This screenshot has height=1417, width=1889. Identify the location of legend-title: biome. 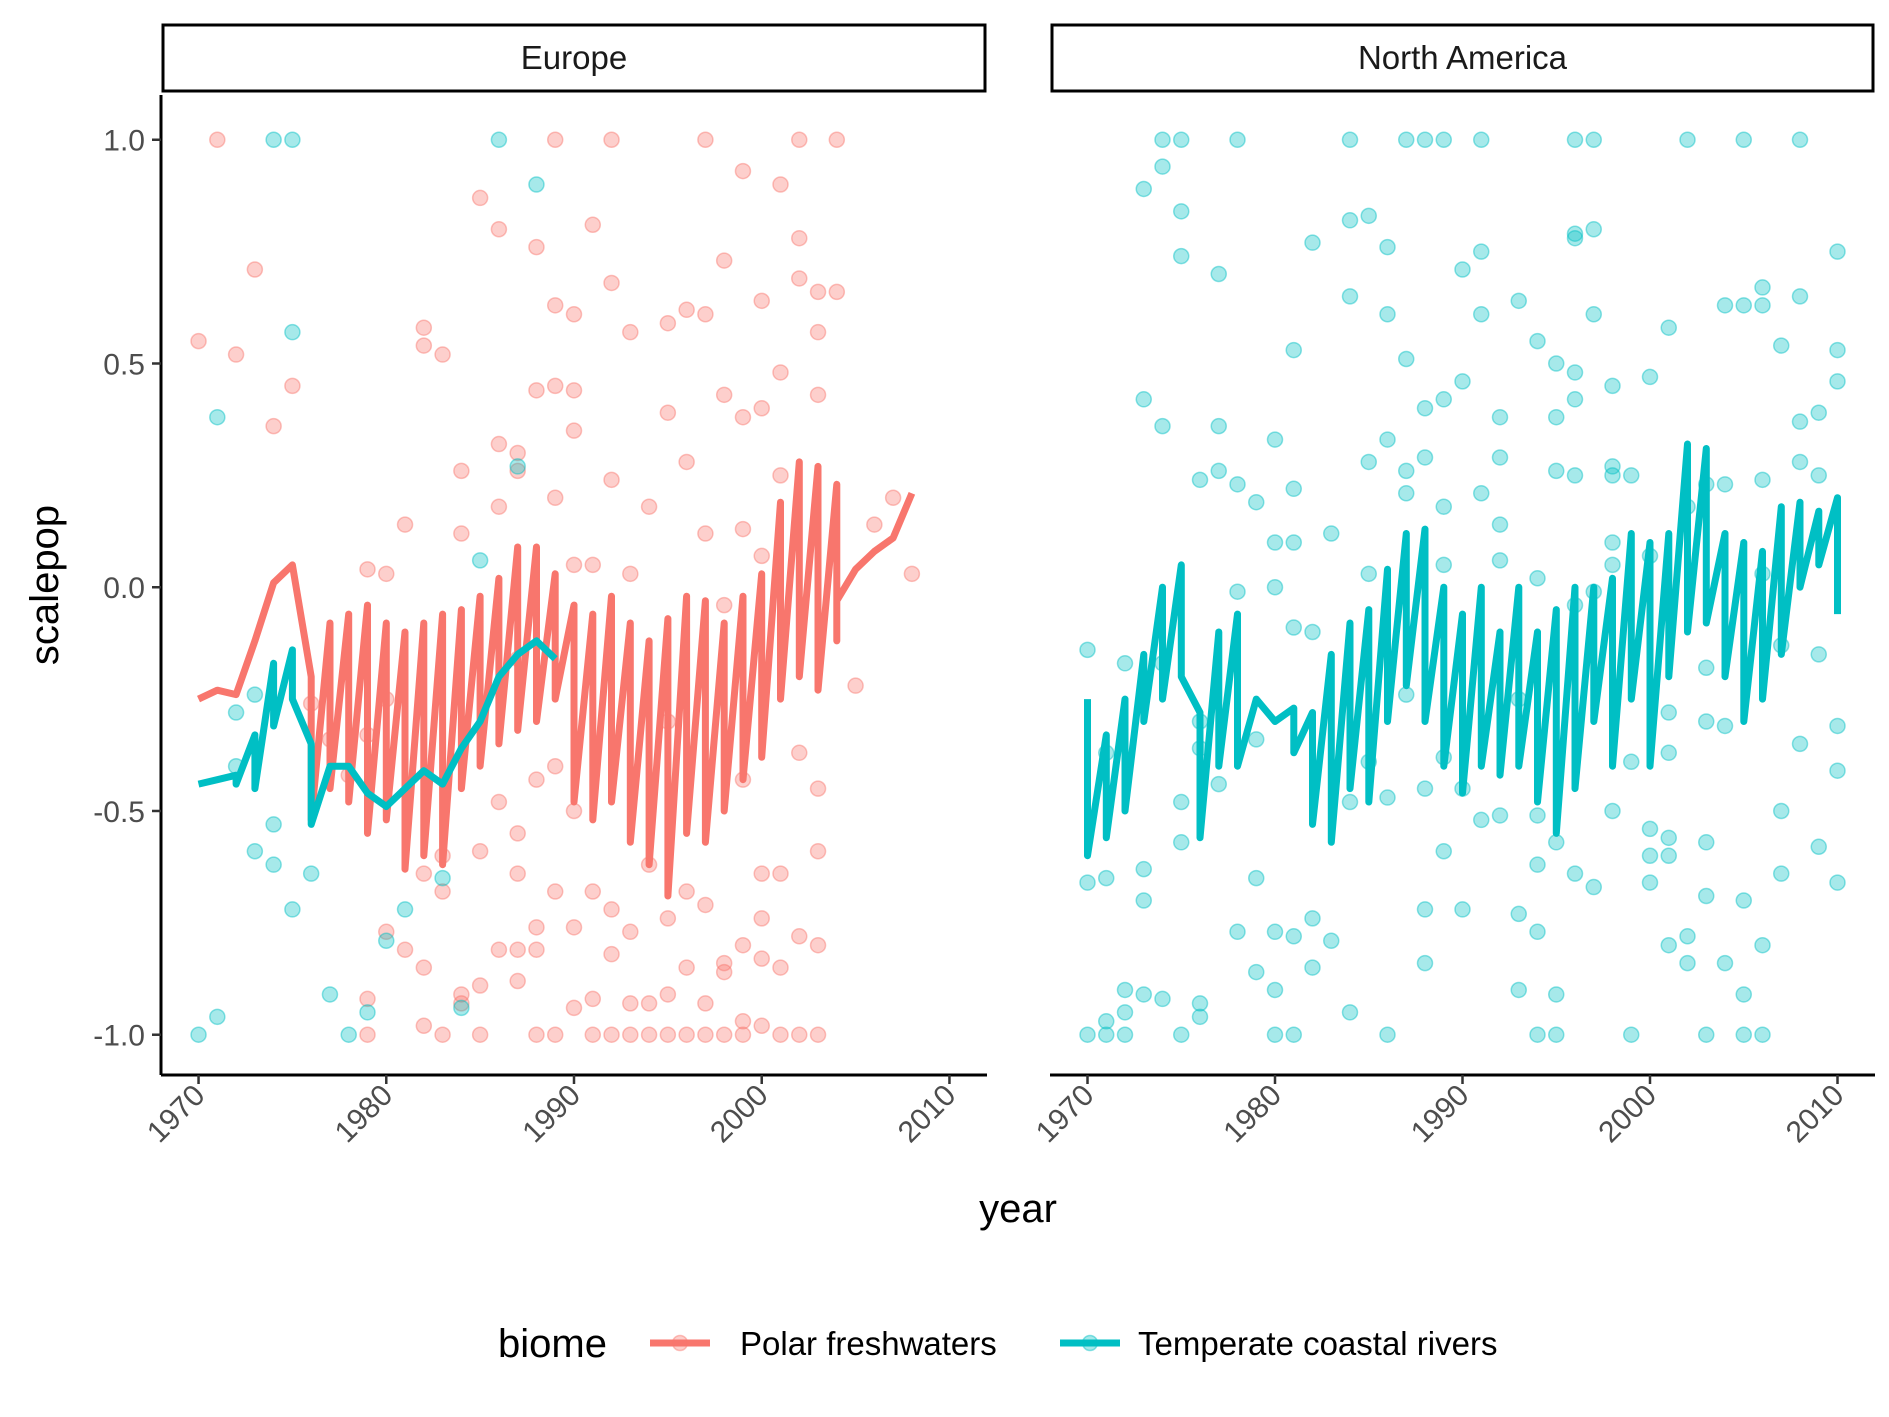
(552, 1344).